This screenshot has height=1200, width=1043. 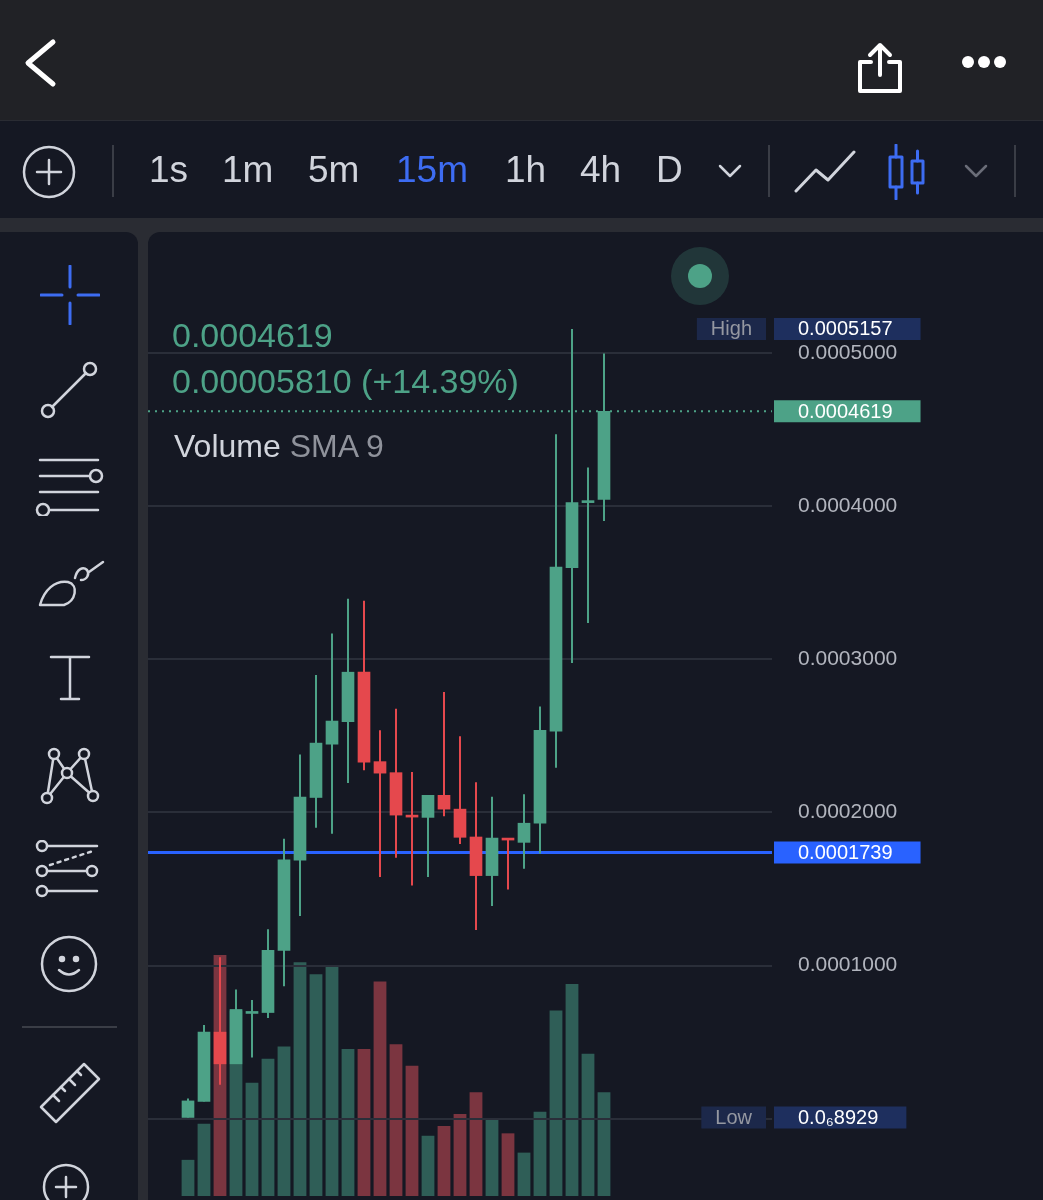 I want to click on y-tick-label: 0.0005000, so click(x=848, y=351).